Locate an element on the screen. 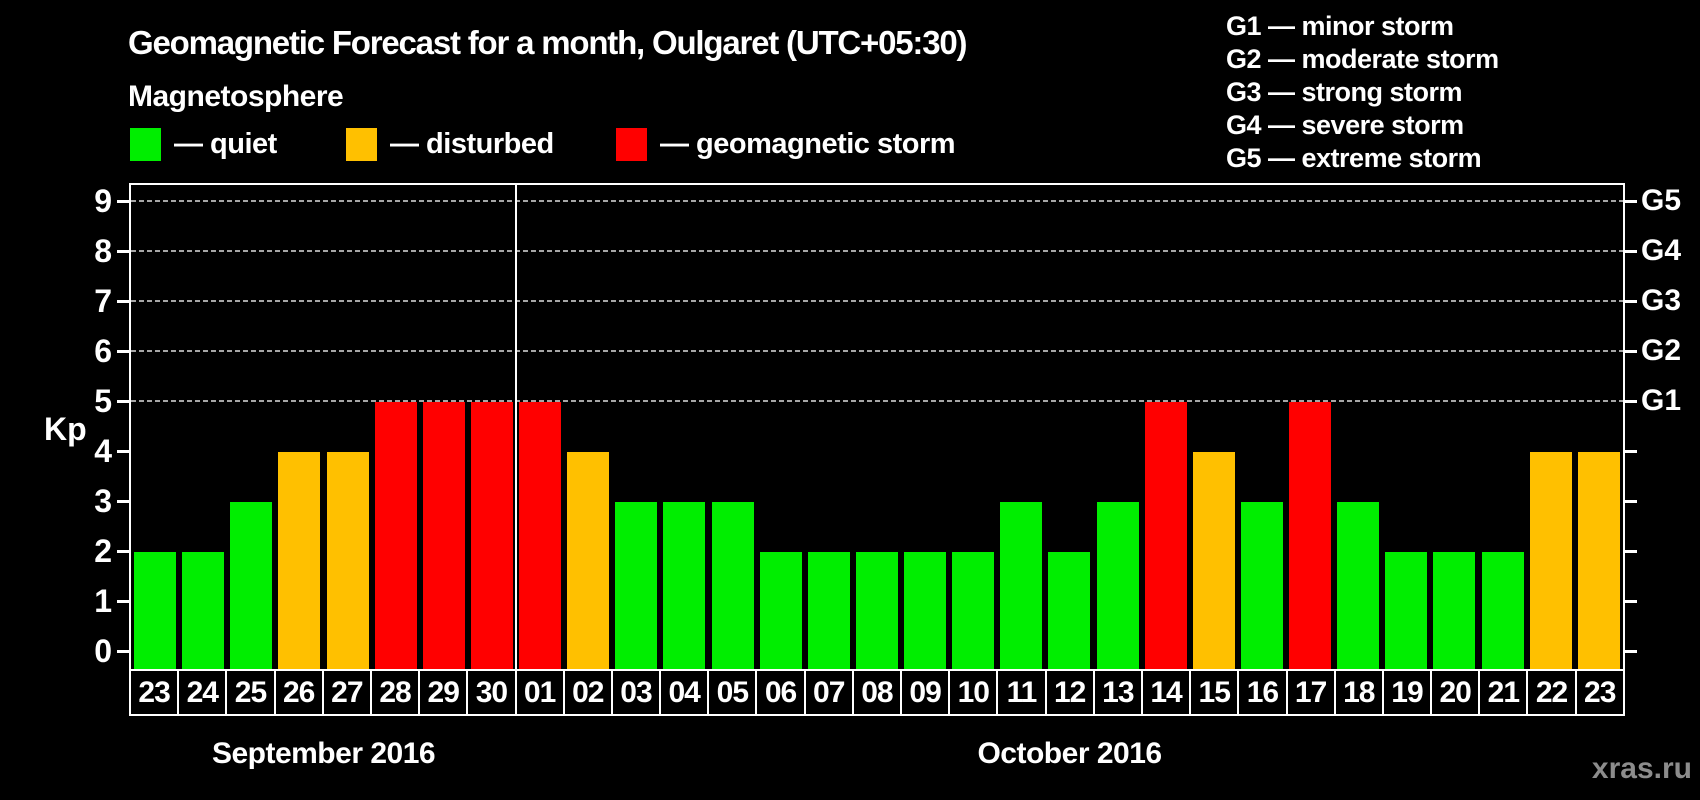 This screenshot has height=800, width=1700. g-scale-line-g4: G4 — severe storm is located at coordinates (1345, 125).